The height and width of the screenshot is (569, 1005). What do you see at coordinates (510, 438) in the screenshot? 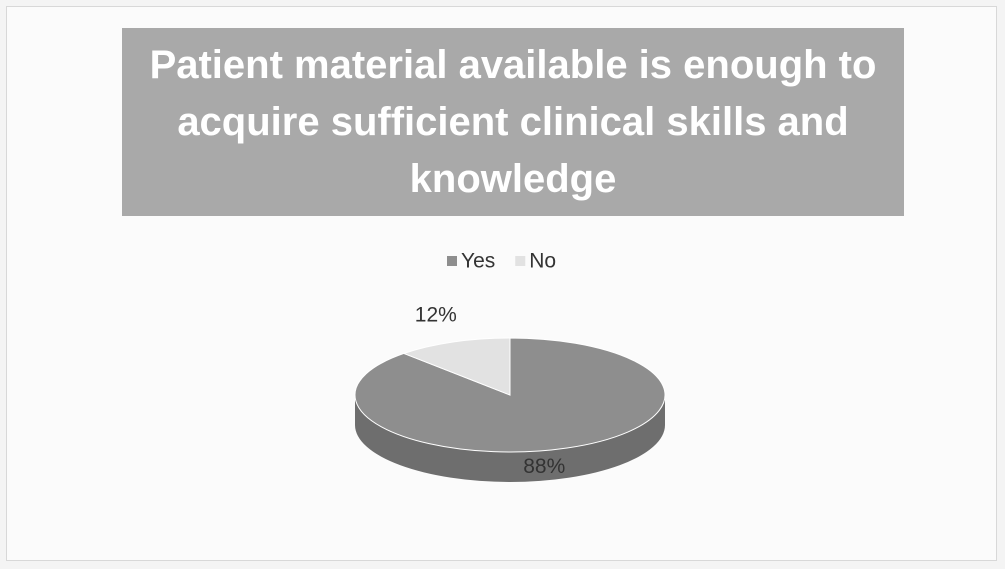
I see `pie-side` at bounding box center [510, 438].